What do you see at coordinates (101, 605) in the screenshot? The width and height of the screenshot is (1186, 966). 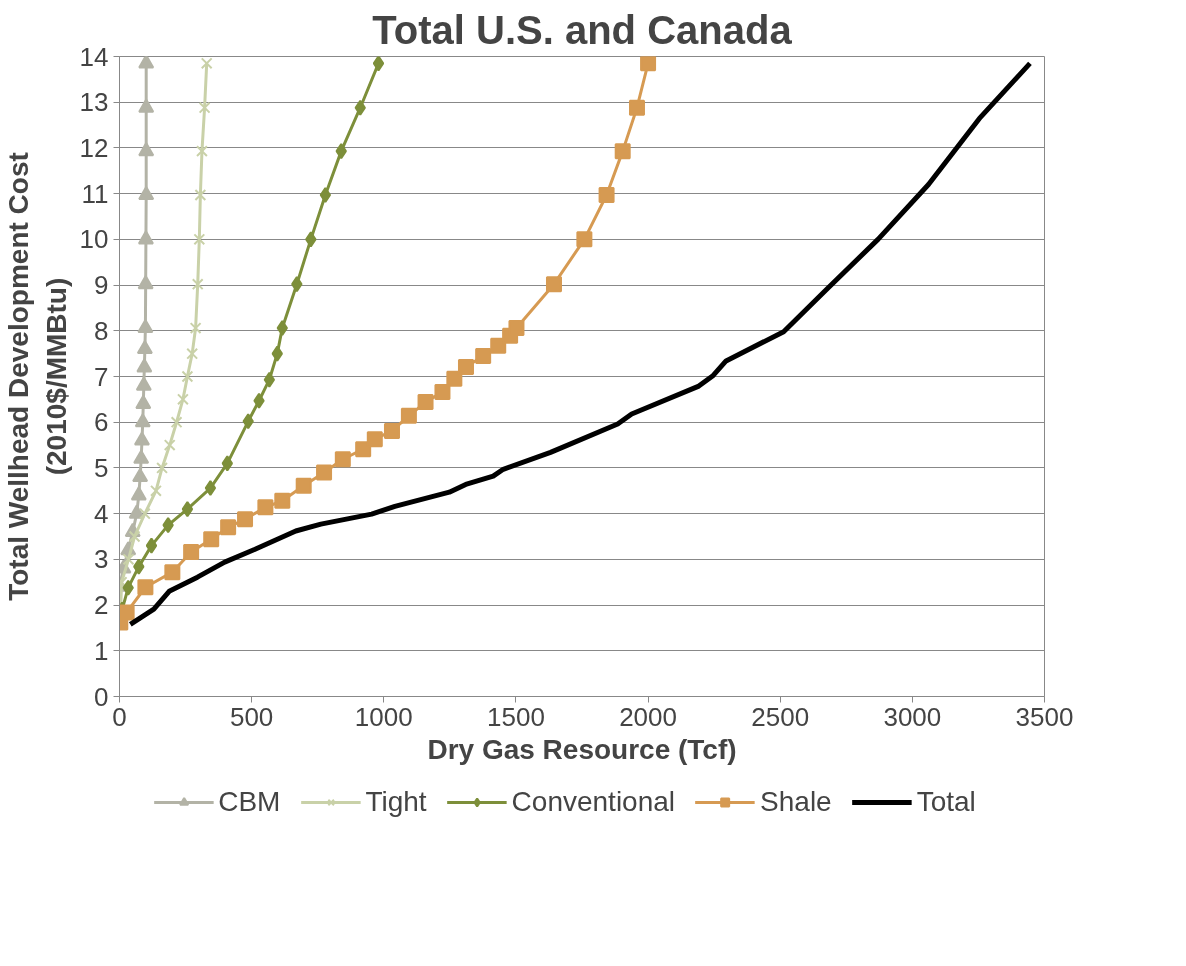 I see `y-tick-label: 2` at bounding box center [101, 605].